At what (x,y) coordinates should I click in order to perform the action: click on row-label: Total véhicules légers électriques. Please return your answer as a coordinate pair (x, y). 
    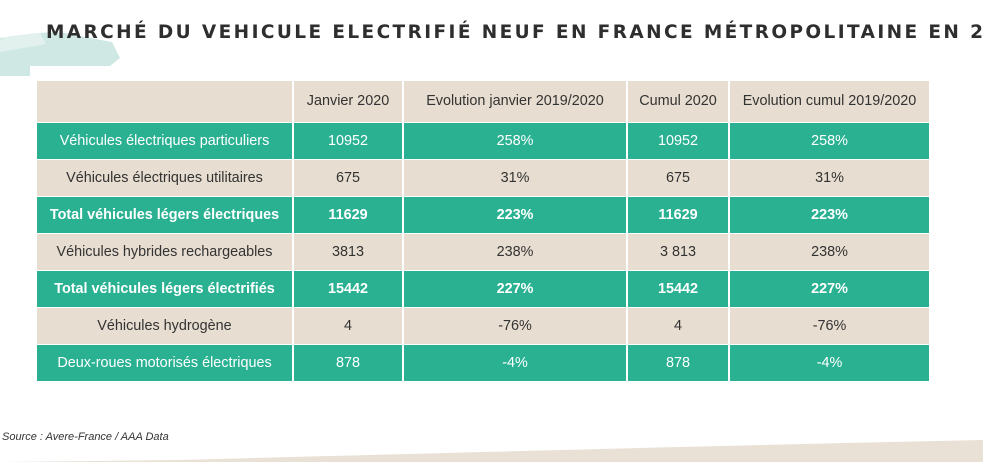
    Looking at the image, I should click on (164, 214).